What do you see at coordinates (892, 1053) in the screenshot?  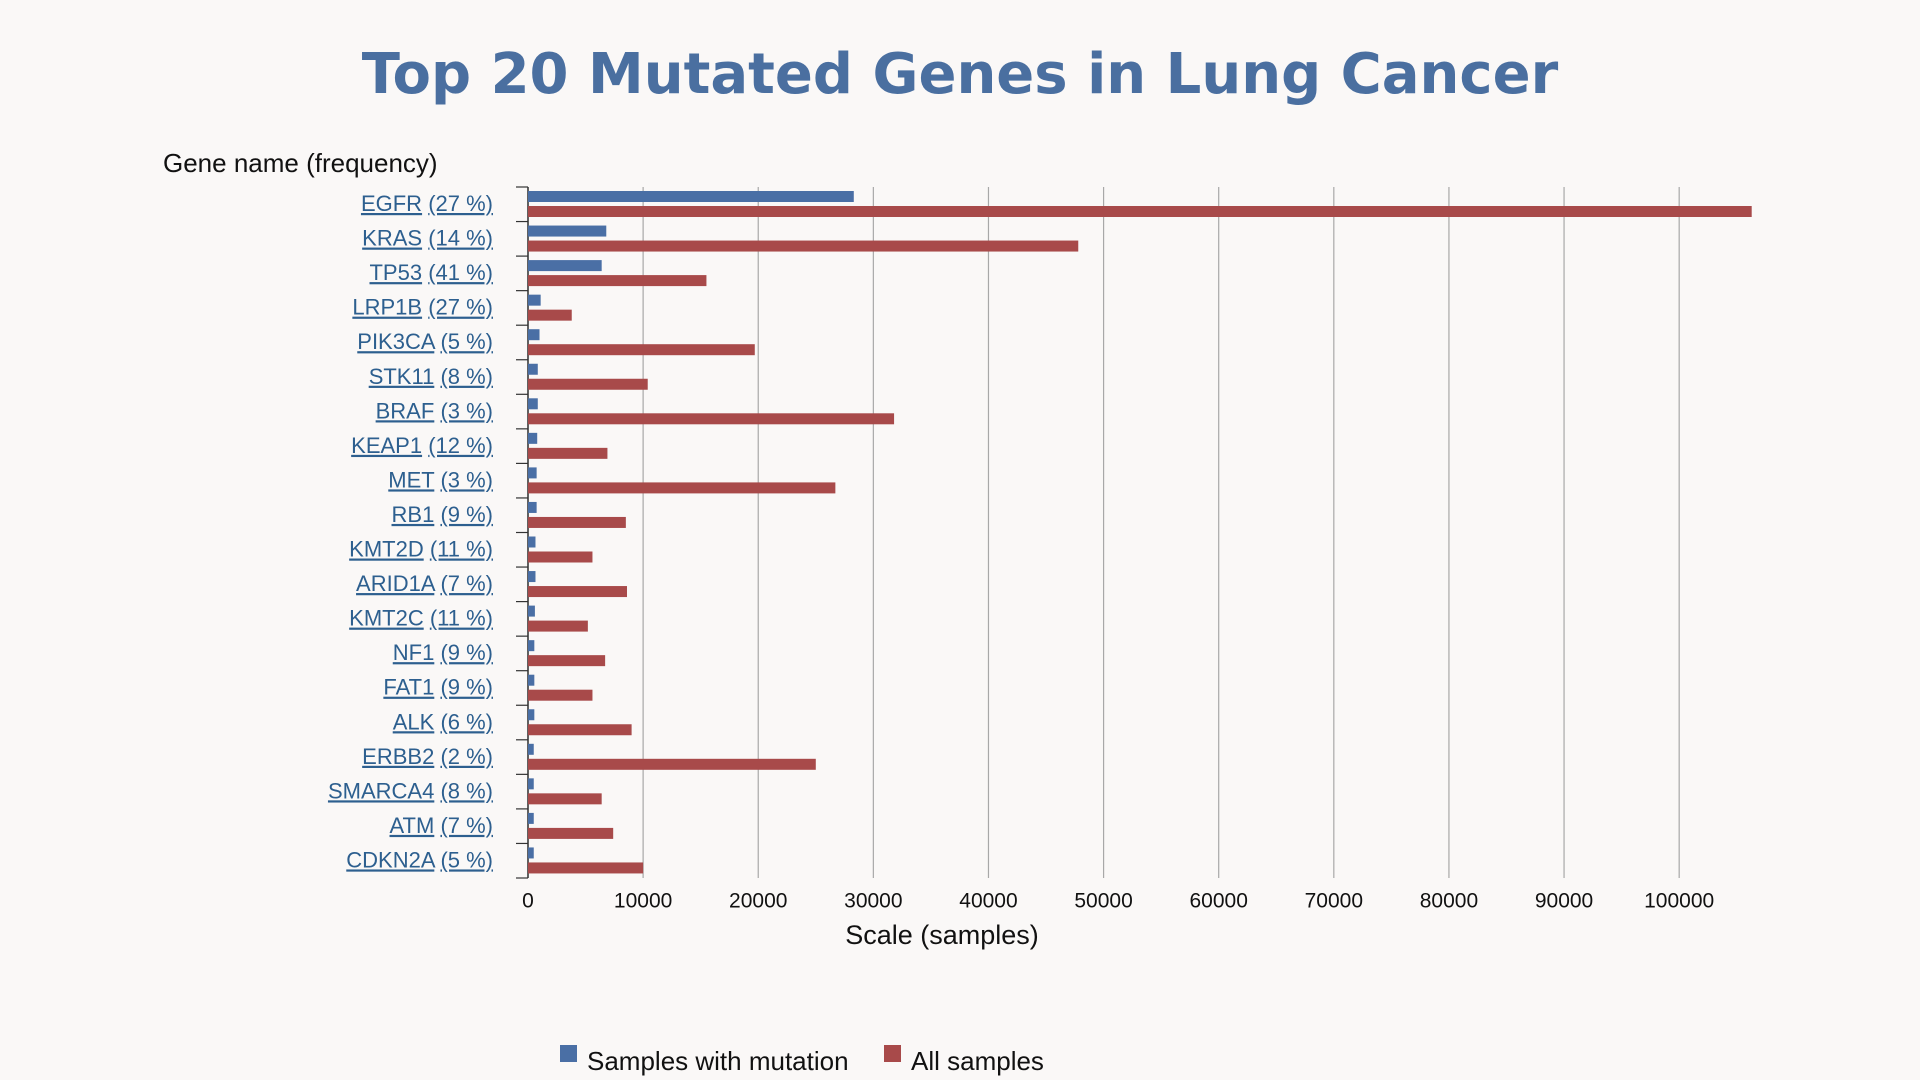 I see `legend-swatch` at bounding box center [892, 1053].